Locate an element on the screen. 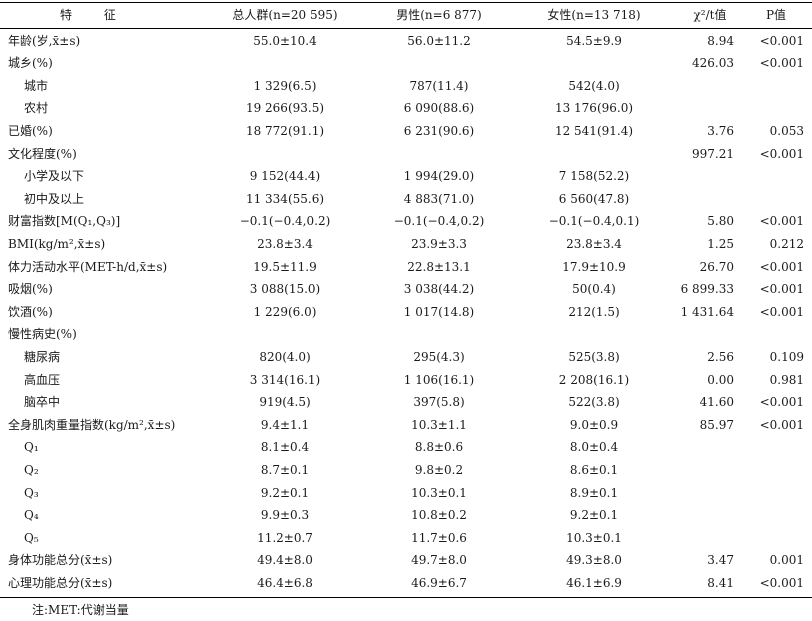  row-label: 糖尿病 is located at coordinates (42, 356).